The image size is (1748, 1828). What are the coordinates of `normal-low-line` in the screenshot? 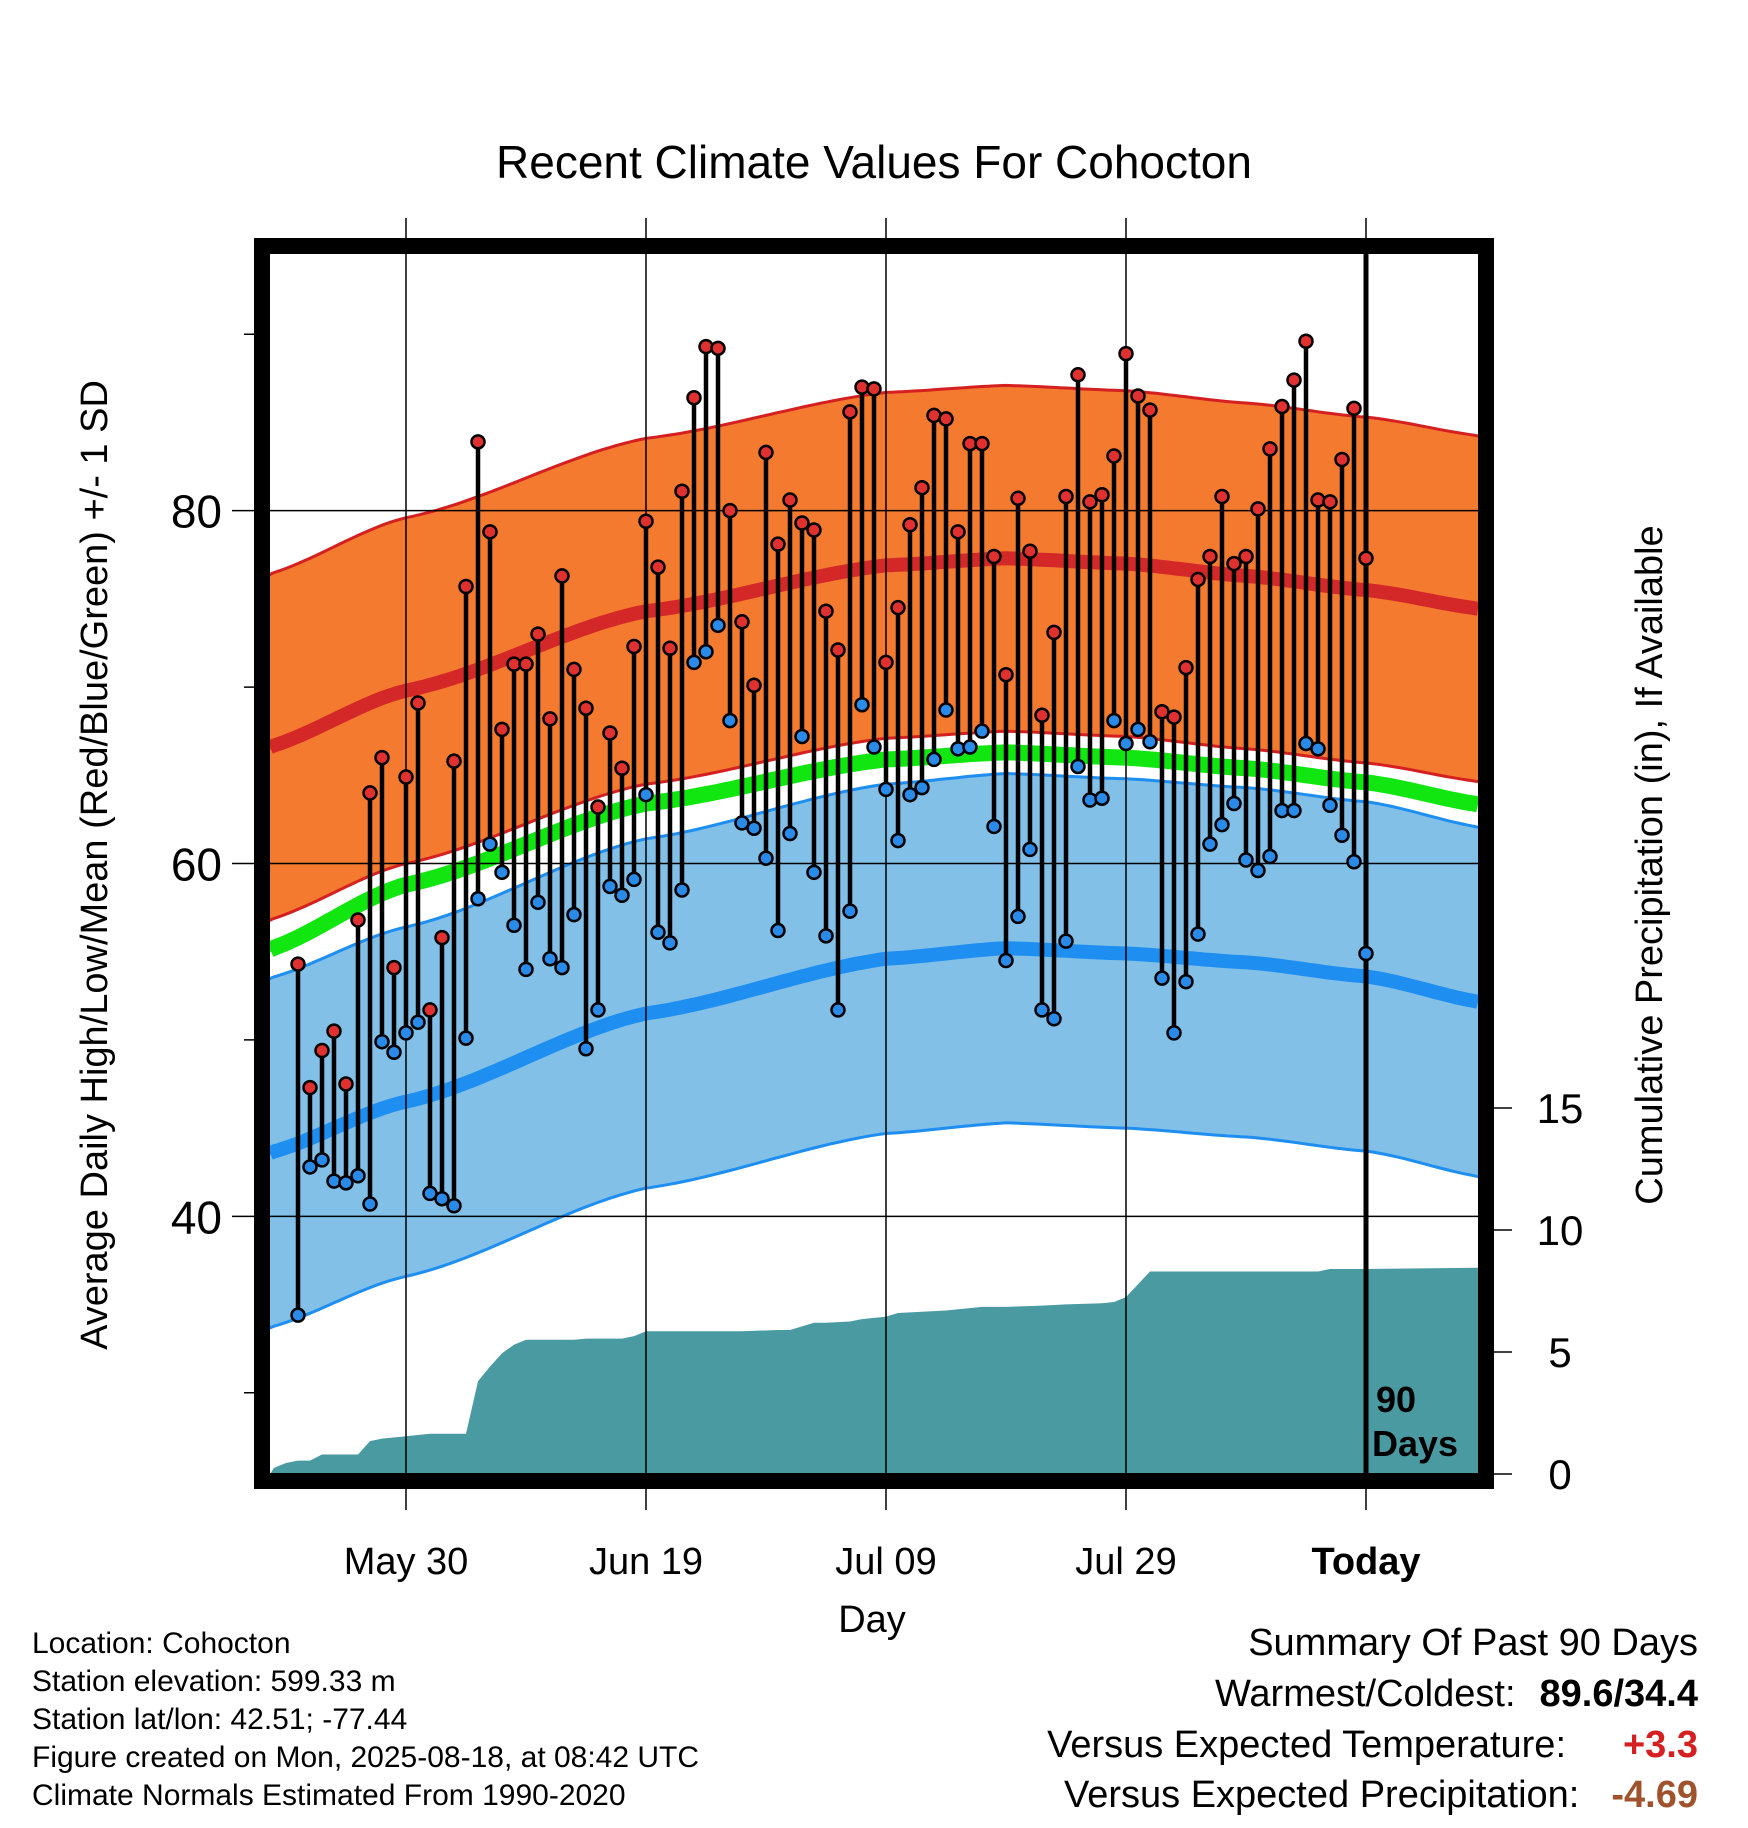 It's located at (874, 1050).